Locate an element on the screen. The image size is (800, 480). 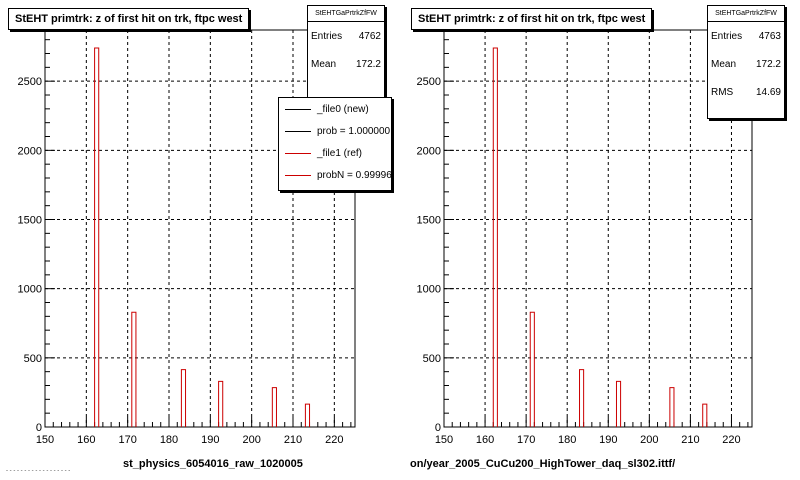
right-ytick-label-1500: 1500 is located at coordinates (429, 221).